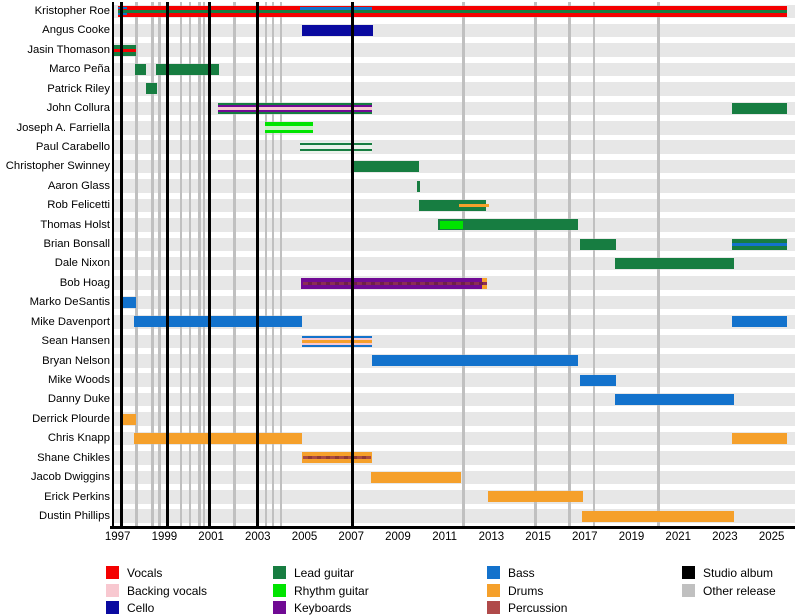 This screenshot has width=800, height=615. What do you see at coordinates (493, 572) in the screenshot?
I see `legend-swatch-bass` at bounding box center [493, 572].